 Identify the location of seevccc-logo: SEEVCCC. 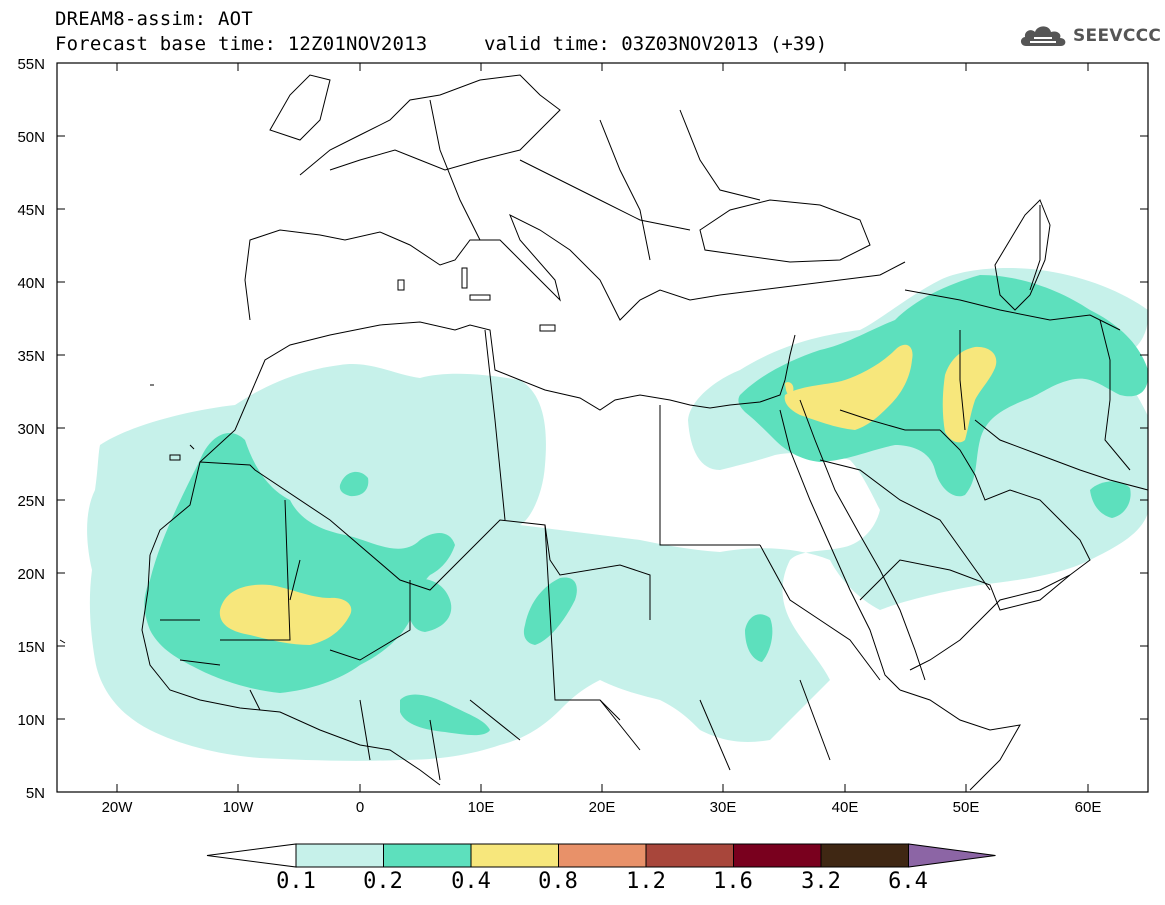
(1089, 36).